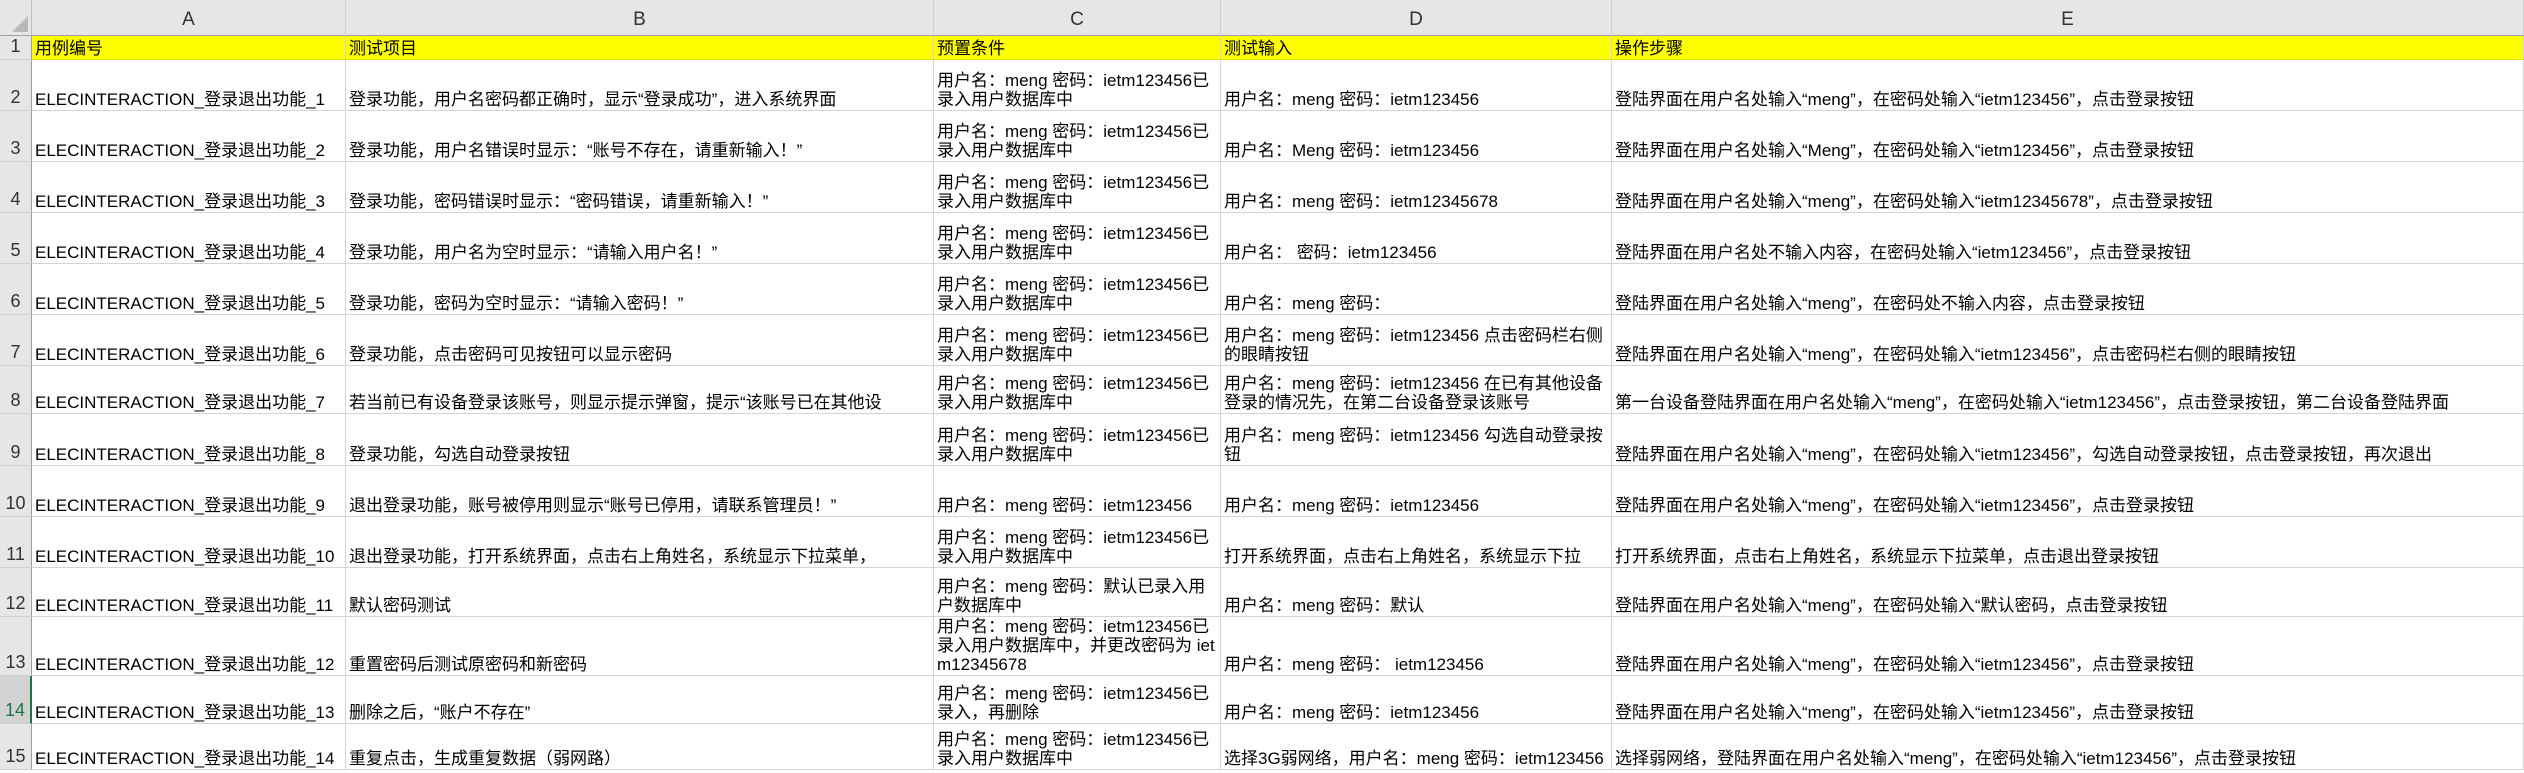 This screenshot has height=773, width=2524. What do you see at coordinates (1077, 592) in the screenshot?
I see `cell-c12: 用户名：meng 密码：默认已录入用户数据库中` at bounding box center [1077, 592].